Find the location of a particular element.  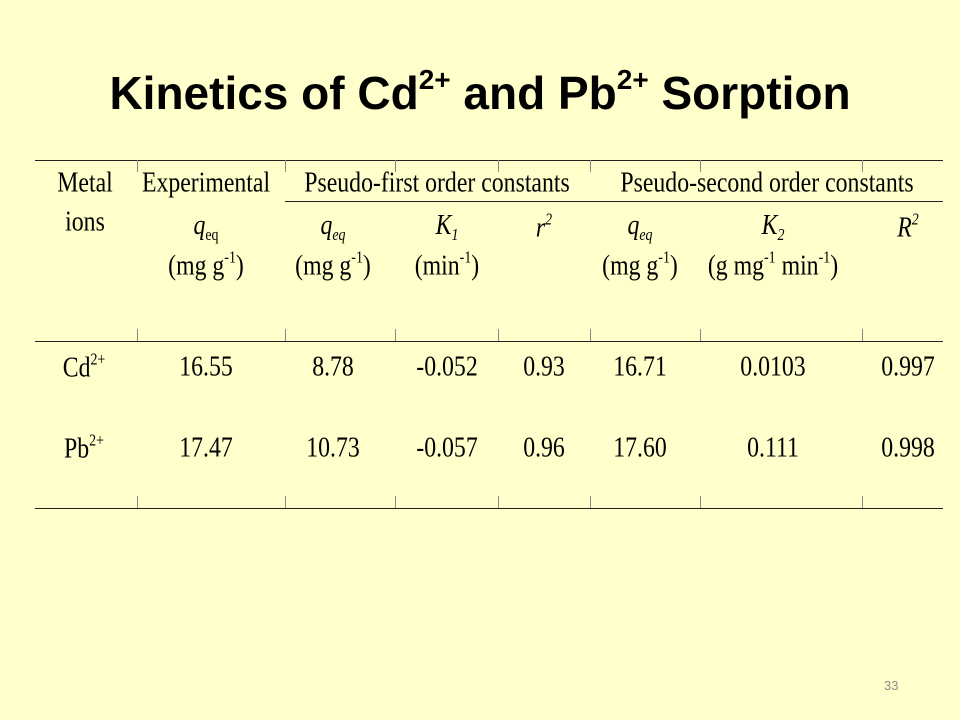

column-header: R2 is located at coordinates (907, 227).